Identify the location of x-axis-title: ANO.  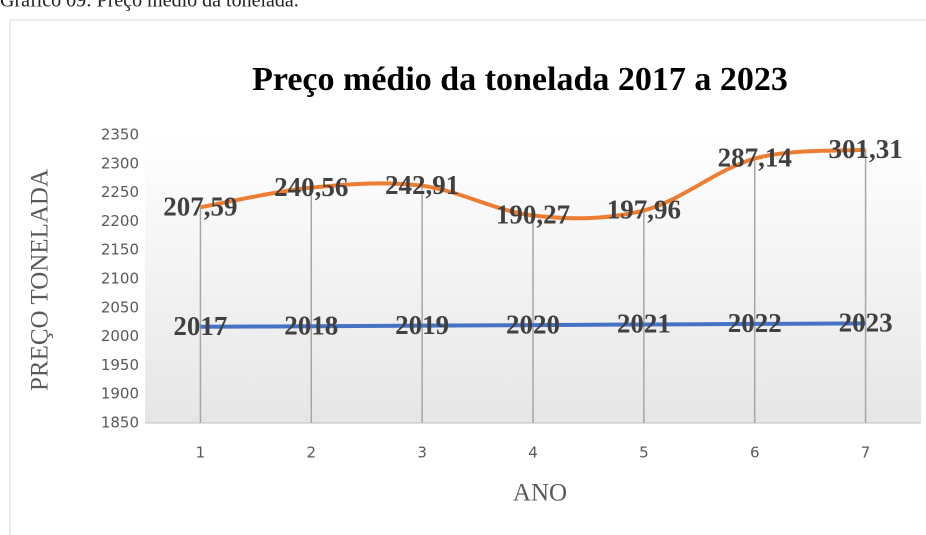
(540, 493).